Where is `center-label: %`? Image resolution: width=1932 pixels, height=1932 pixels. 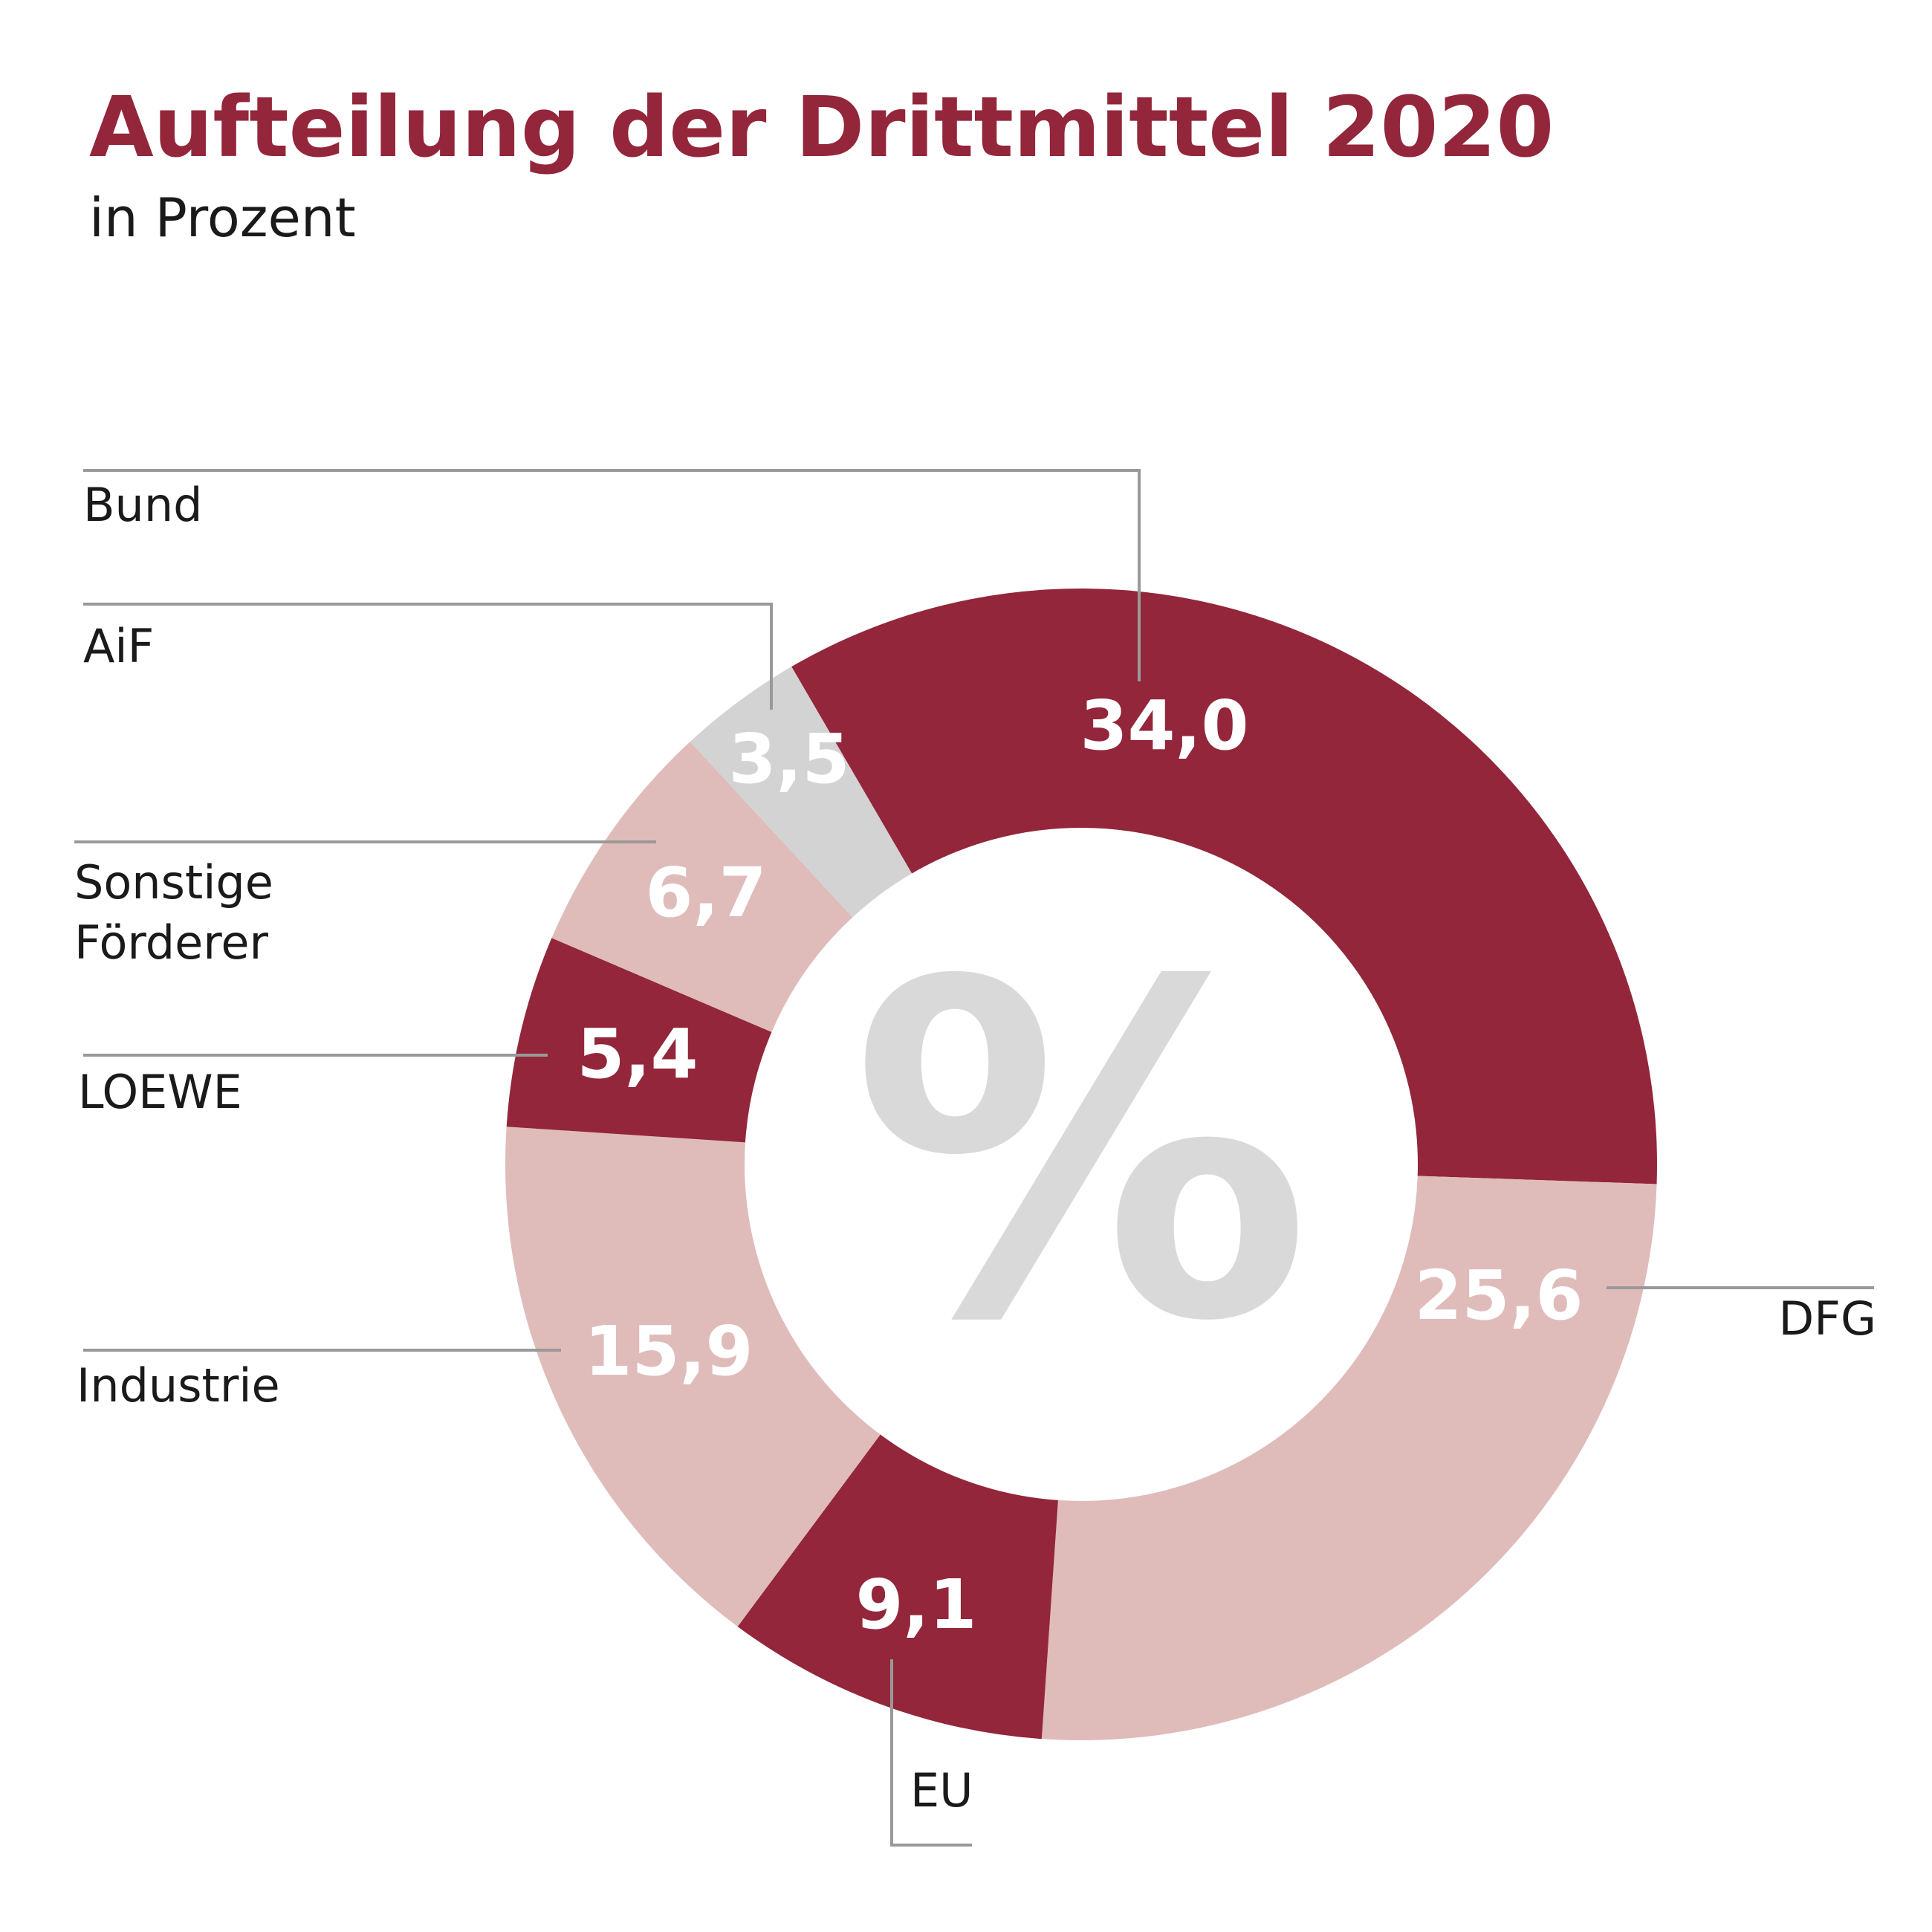
center-label: % is located at coordinates (1081, 1154).